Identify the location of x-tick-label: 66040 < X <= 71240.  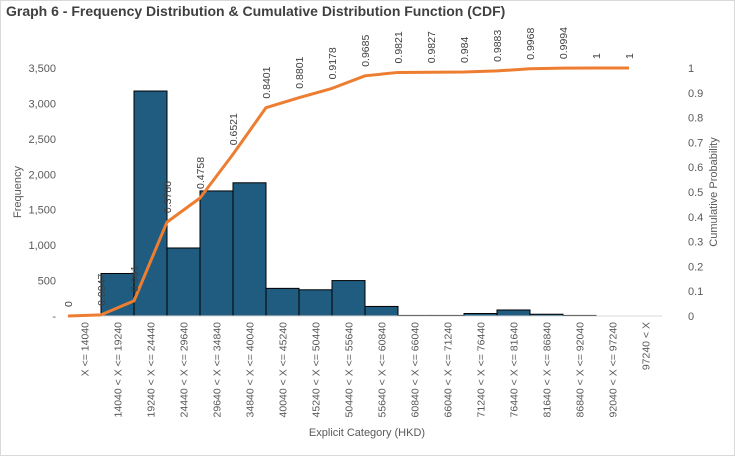
(449, 370).